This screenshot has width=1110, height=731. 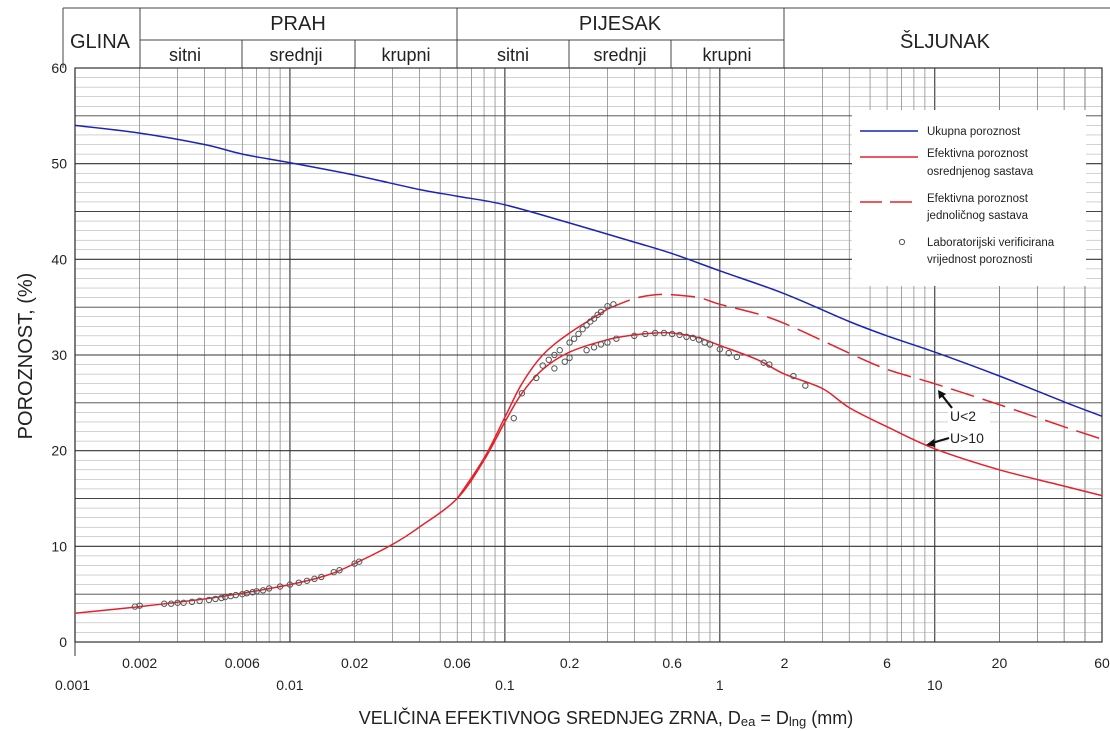 I want to click on header-pijesak-srednji: srednji, so click(x=619, y=55).